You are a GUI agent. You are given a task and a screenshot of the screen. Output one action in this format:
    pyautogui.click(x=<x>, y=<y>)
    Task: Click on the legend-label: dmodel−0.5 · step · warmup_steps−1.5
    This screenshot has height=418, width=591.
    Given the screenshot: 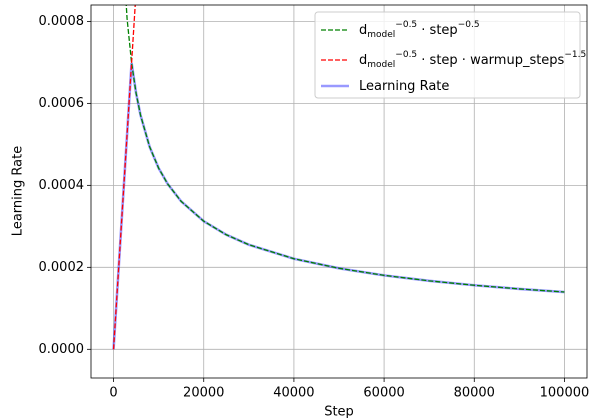 What is the action you would take?
    pyautogui.click(x=472, y=60)
    